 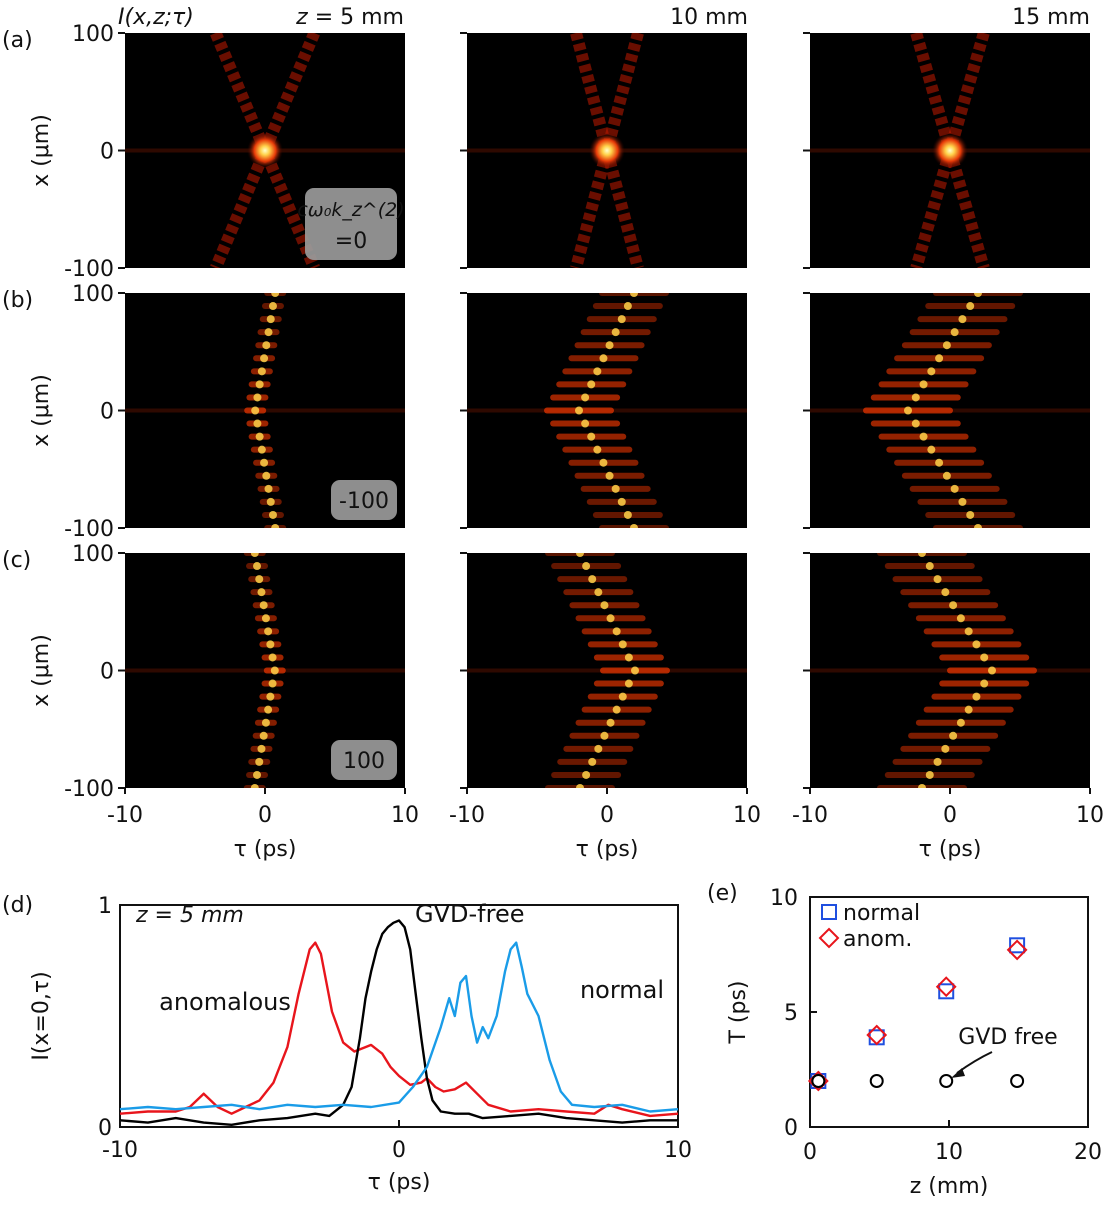 I want to click on y-axis-label: T (ps), so click(x=738, y=1012).